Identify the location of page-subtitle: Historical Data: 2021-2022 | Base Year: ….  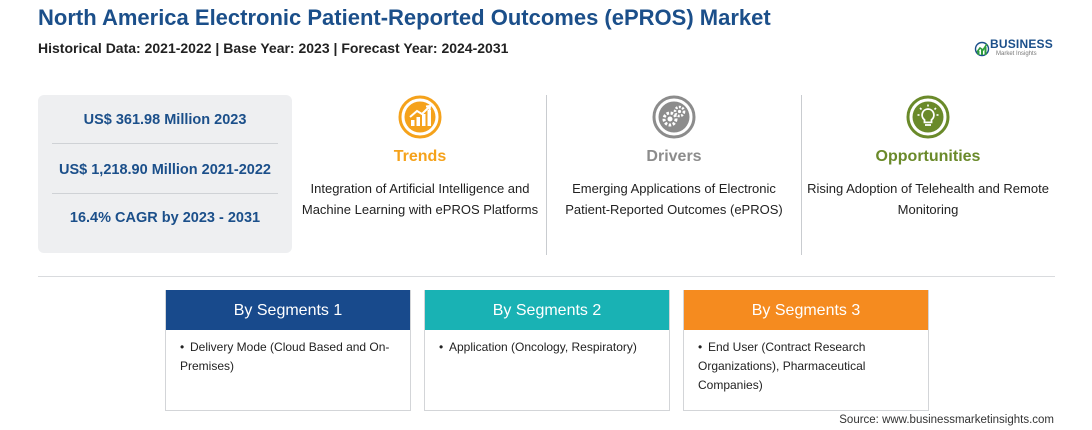
(273, 48).